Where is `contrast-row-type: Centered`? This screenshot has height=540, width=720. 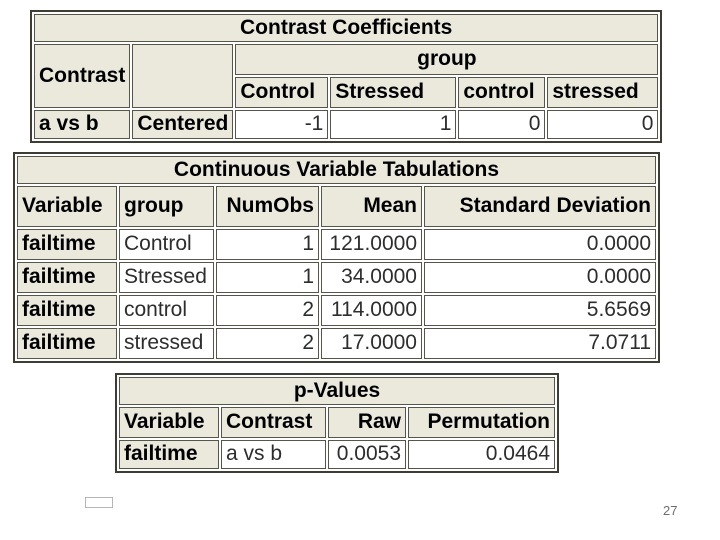 contrast-row-type: Centered is located at coordinates (183, 124).